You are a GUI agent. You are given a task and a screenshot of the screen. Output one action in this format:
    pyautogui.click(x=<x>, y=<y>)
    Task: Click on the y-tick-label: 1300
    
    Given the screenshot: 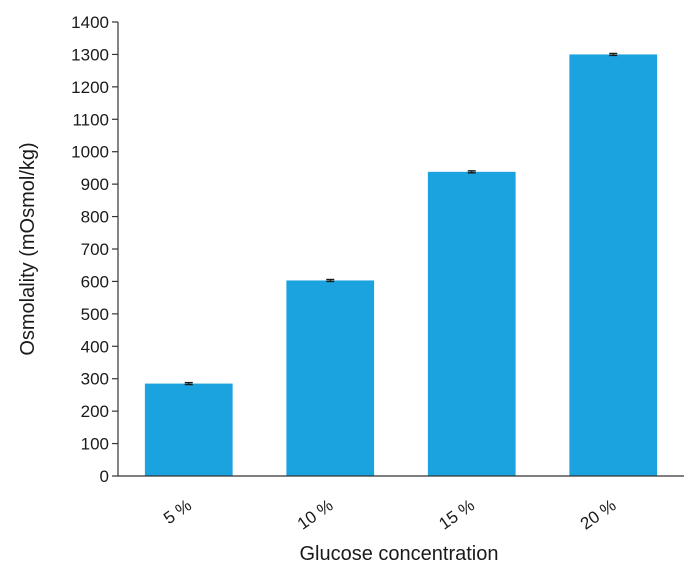 What is the action you would take?
    pyautogui.click(x=90, y=54)
    